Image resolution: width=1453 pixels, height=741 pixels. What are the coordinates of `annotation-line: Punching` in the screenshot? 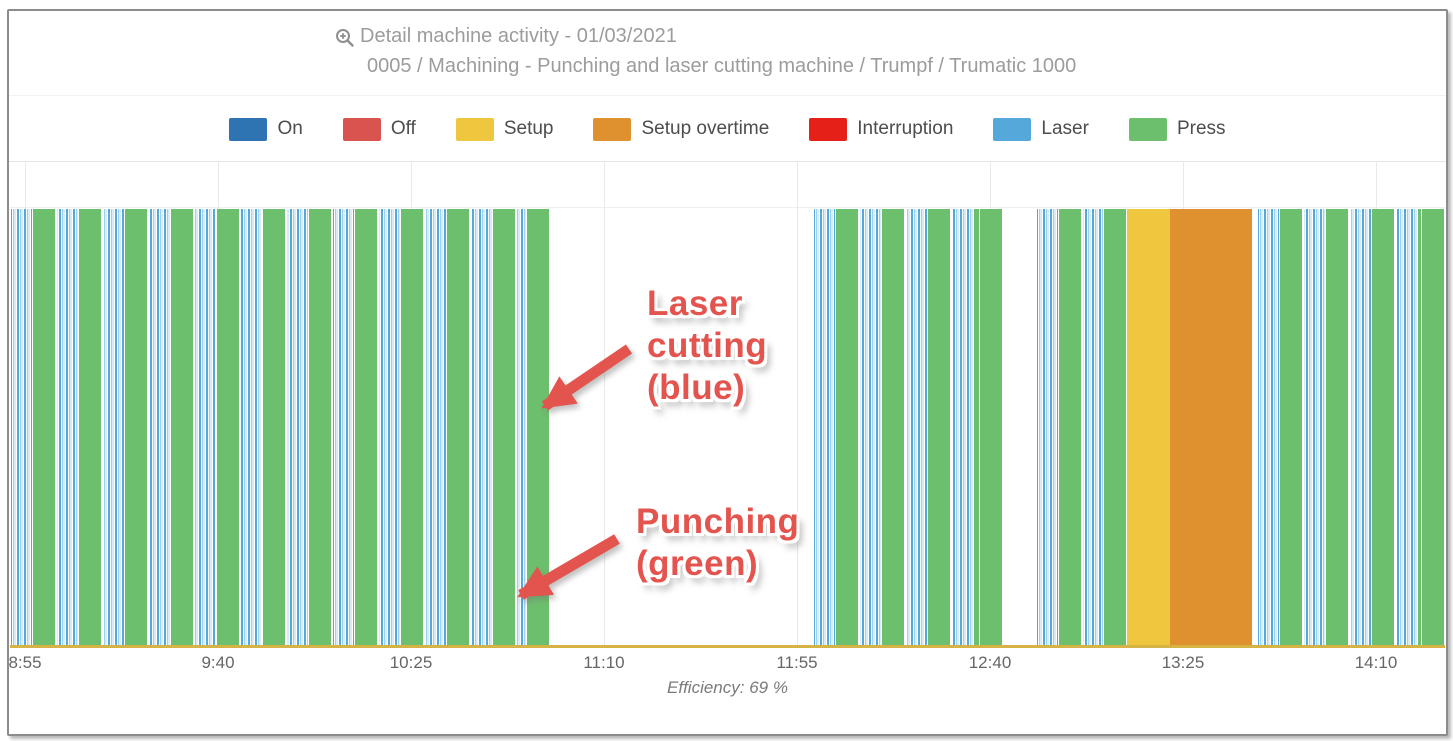 It's located at (718, 521).